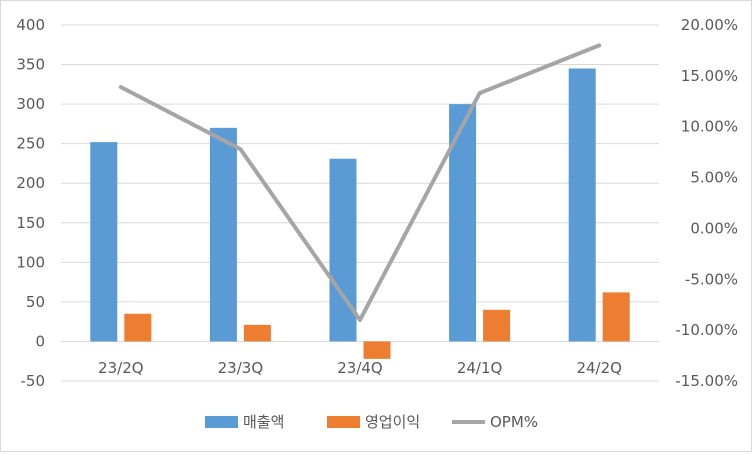 This screenshot has height=455, width=752. Describe the element at coordinates (709, 127) in the screenshot. I see `right-tick-label: 10.00%` at that location.